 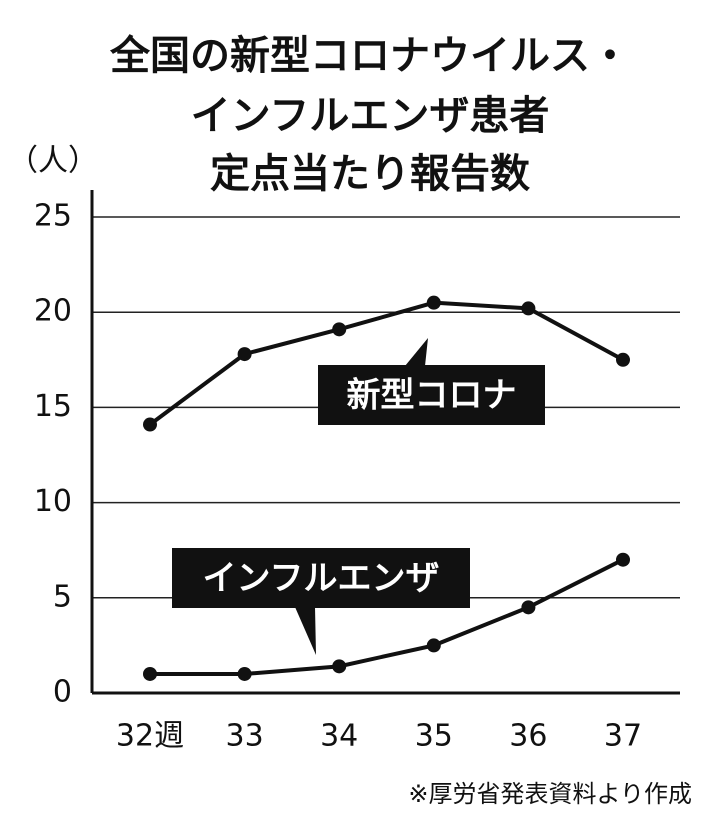 What do you see at coordinates (53, 311) in the screenshot?
I see `y-tick-label: 20` at bounding box center [53, 311].